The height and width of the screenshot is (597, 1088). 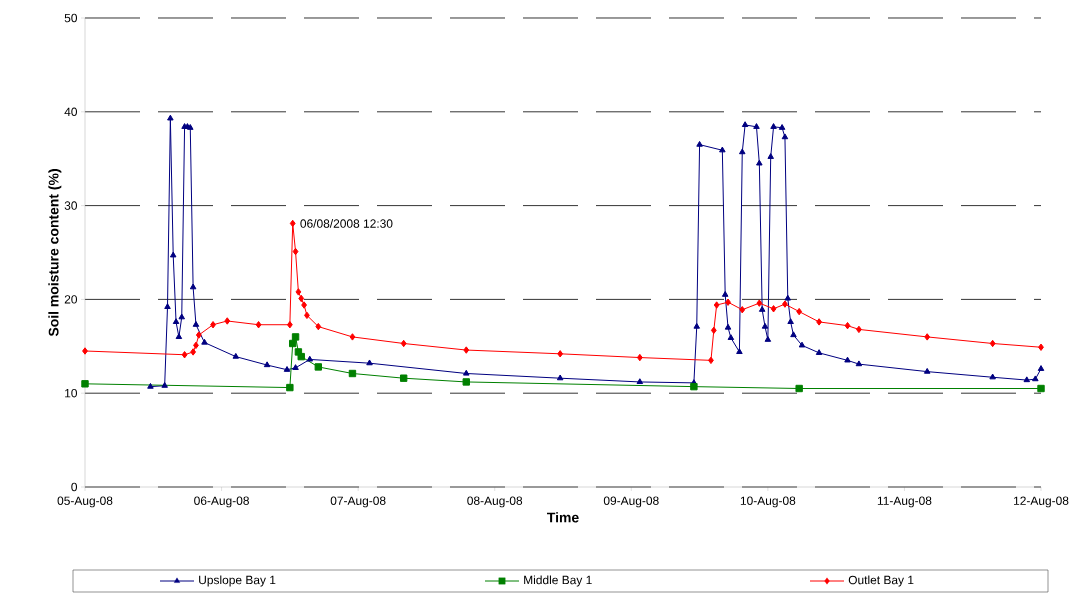 I want to click on x-tick-label: 05-Aug-08, so click(x=85, y=502).